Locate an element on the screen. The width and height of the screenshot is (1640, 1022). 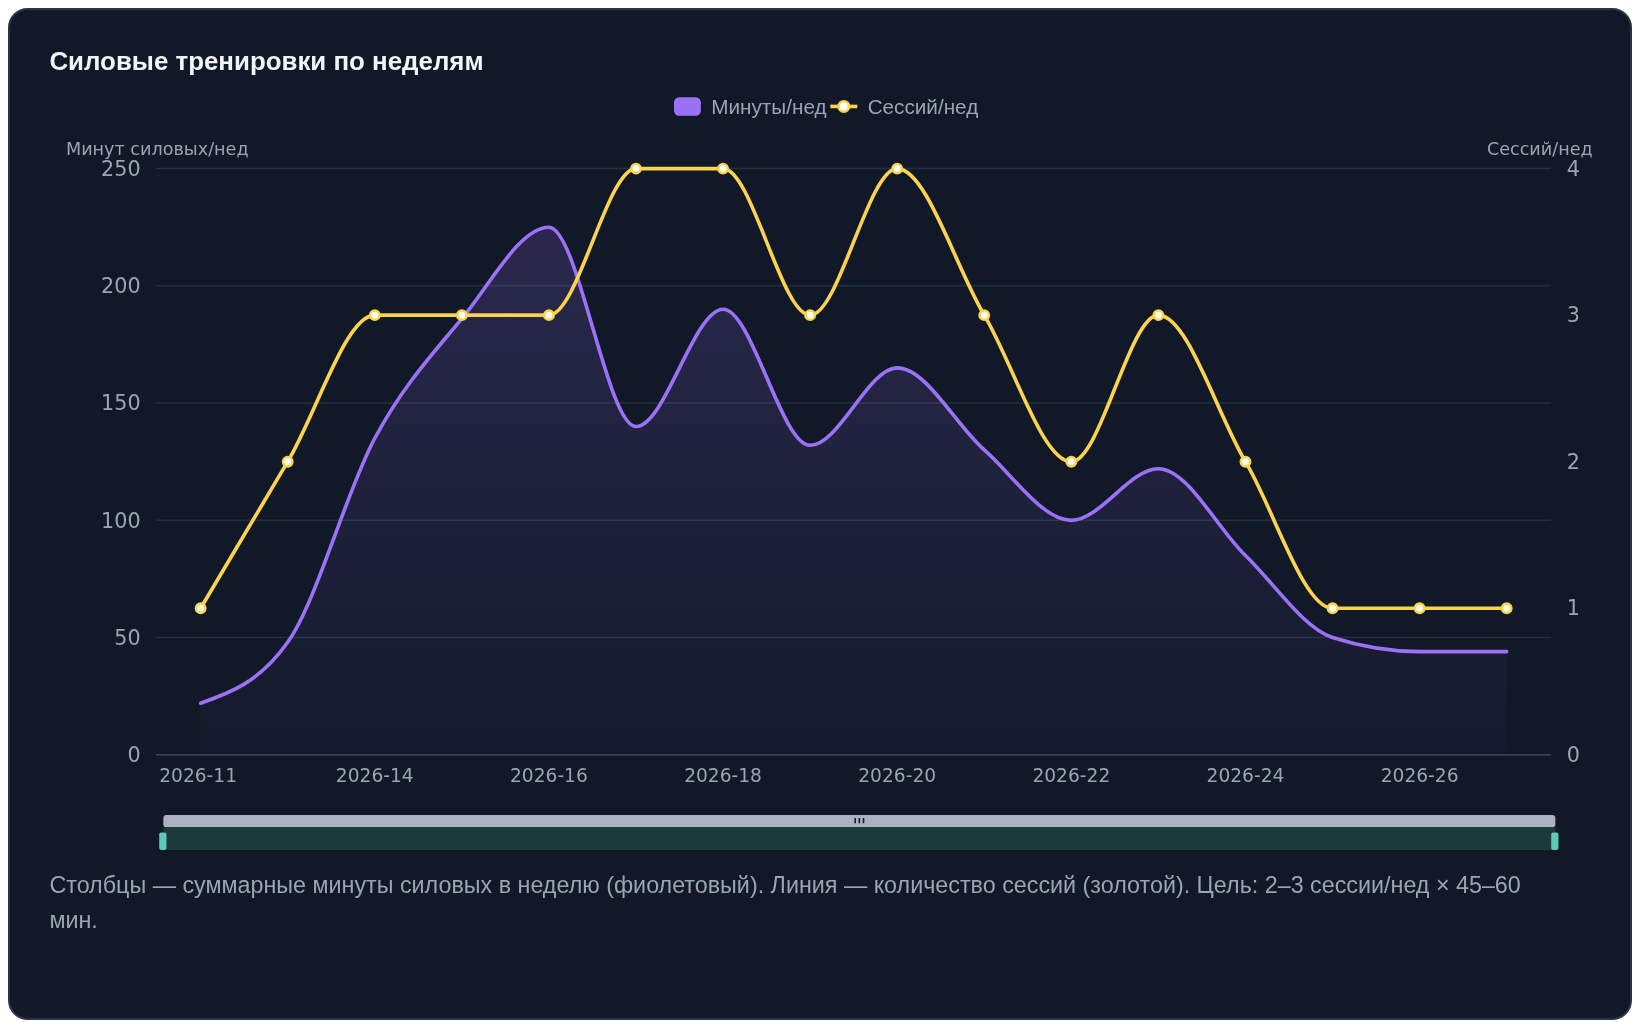
y-tick-label: 50 is located at coordinates (127, 637).